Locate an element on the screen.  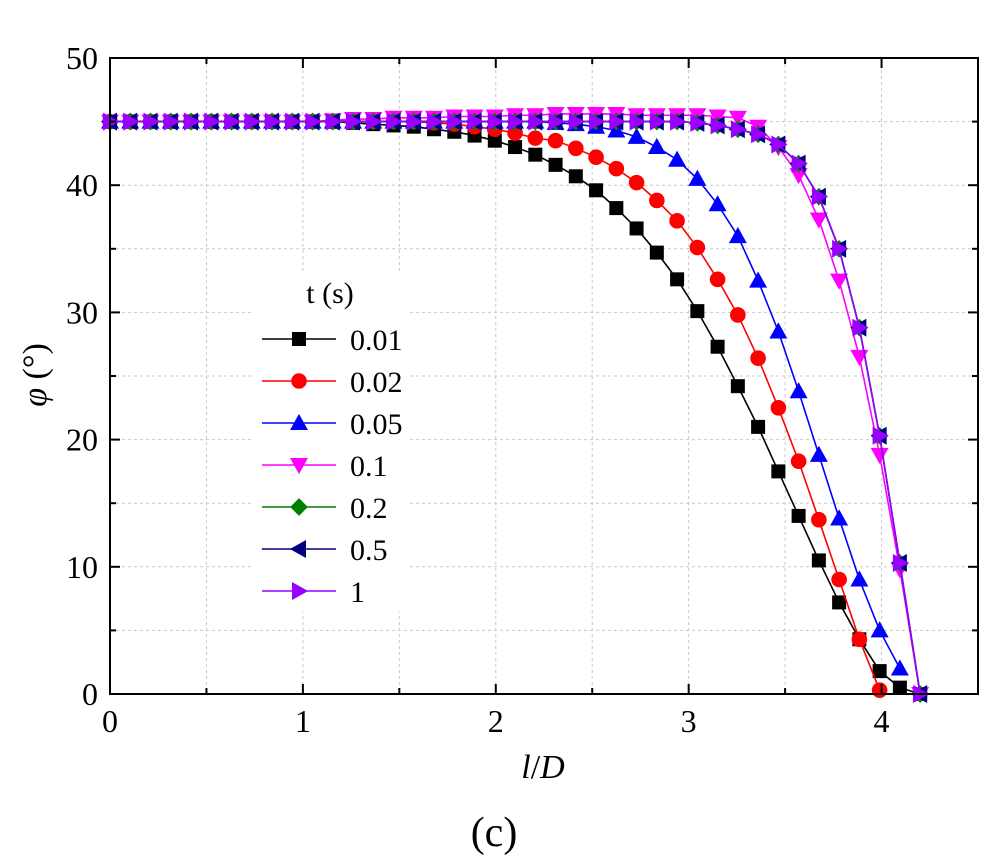
x-tick-label: 0 is located at coordinates (110, 721).